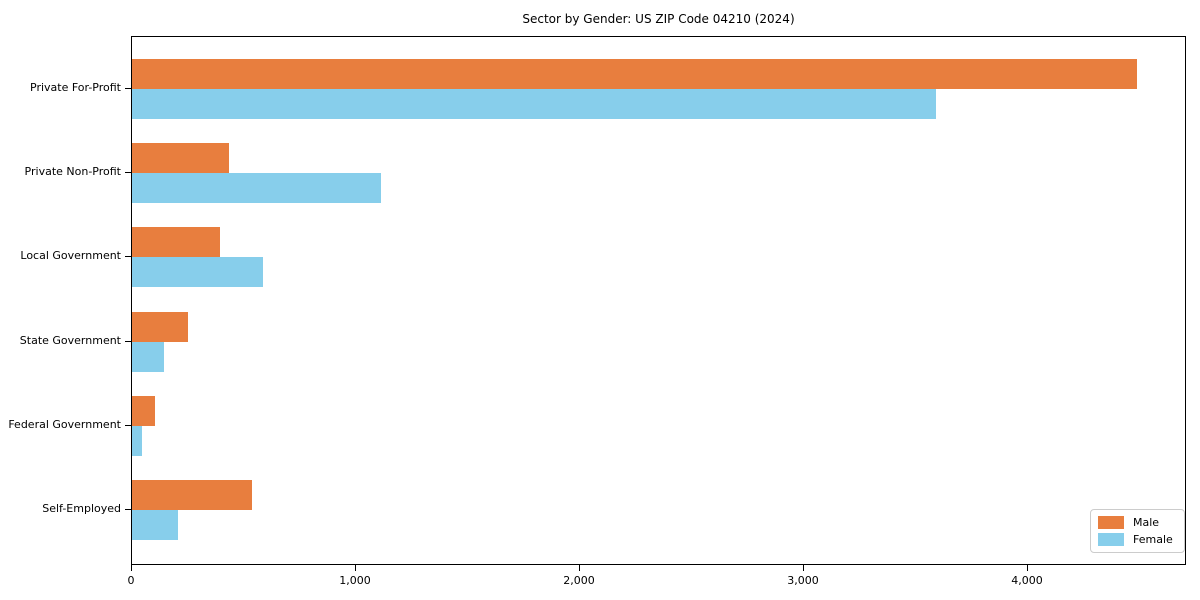 Image resolution: width=1200 pixels, height=600 pixels. What do you see at coordinates (1153, 539) in the screenshot?
I see `legend-label-female: Female` at bounding box center [1153, 539].